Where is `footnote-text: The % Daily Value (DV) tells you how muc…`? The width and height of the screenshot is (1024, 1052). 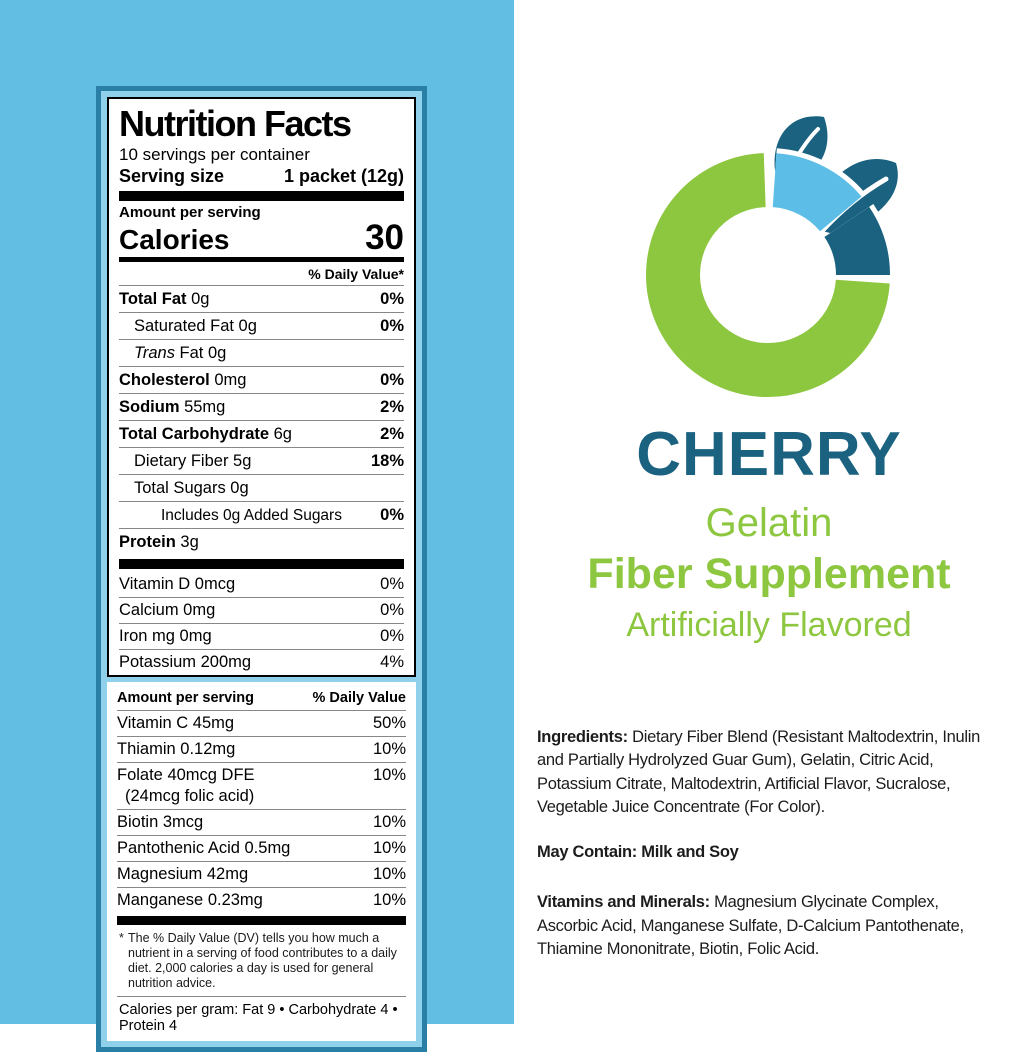
footnote-text: The % Daily Value (DV) tells you how muc… is located at coordinates (262, 961).